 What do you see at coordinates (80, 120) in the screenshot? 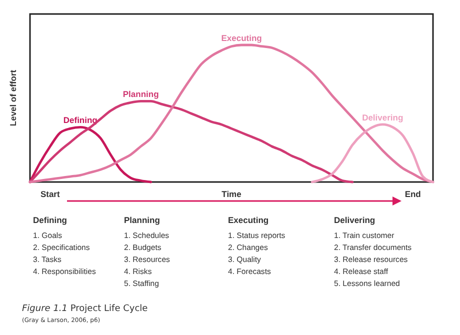
I see `series-label: Defining` at bounding box center [80, 120].